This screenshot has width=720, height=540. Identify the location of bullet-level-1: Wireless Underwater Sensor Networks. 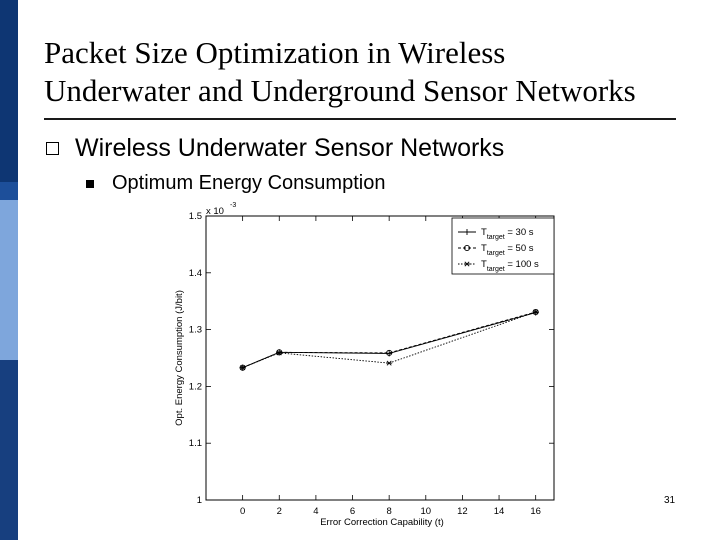
(275, 148).